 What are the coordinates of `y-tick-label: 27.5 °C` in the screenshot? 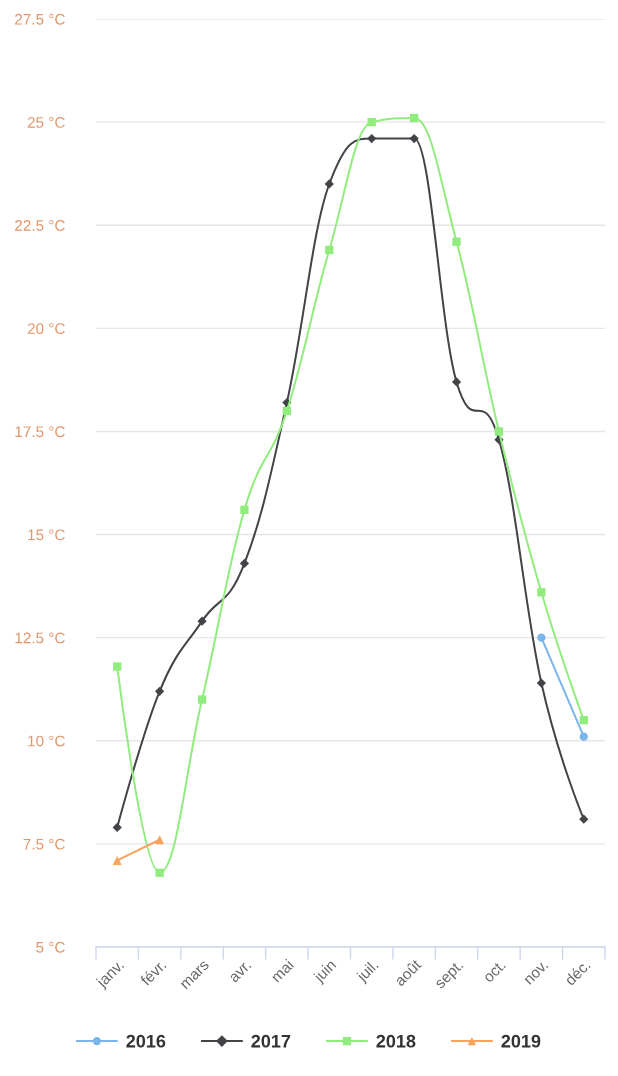 It's located at (40, 19).